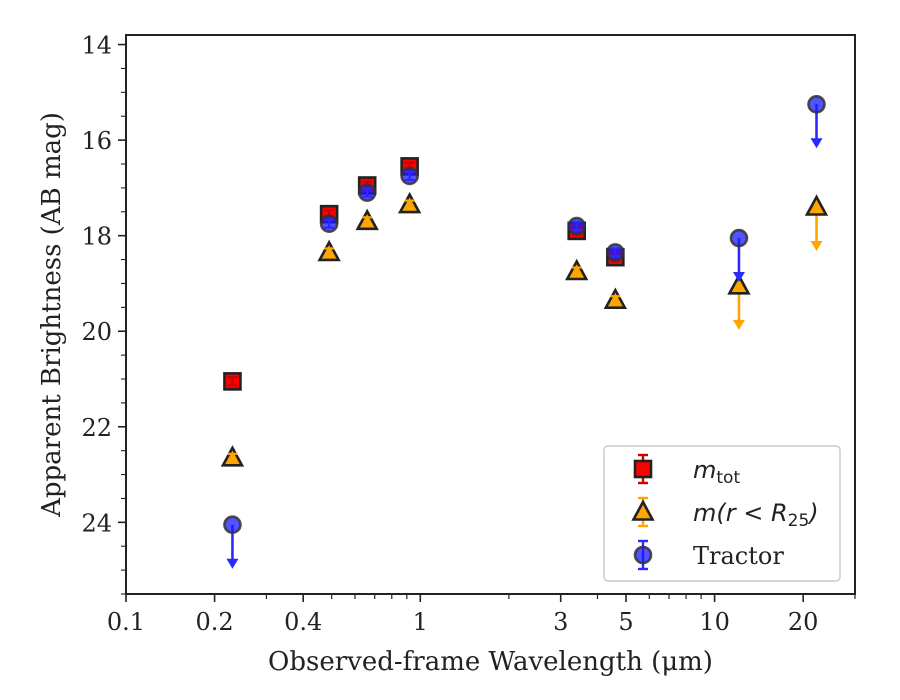 The width and height of the screenshot is (900, 700). I want to click on y-tick-label: 16, so click(96, 141).